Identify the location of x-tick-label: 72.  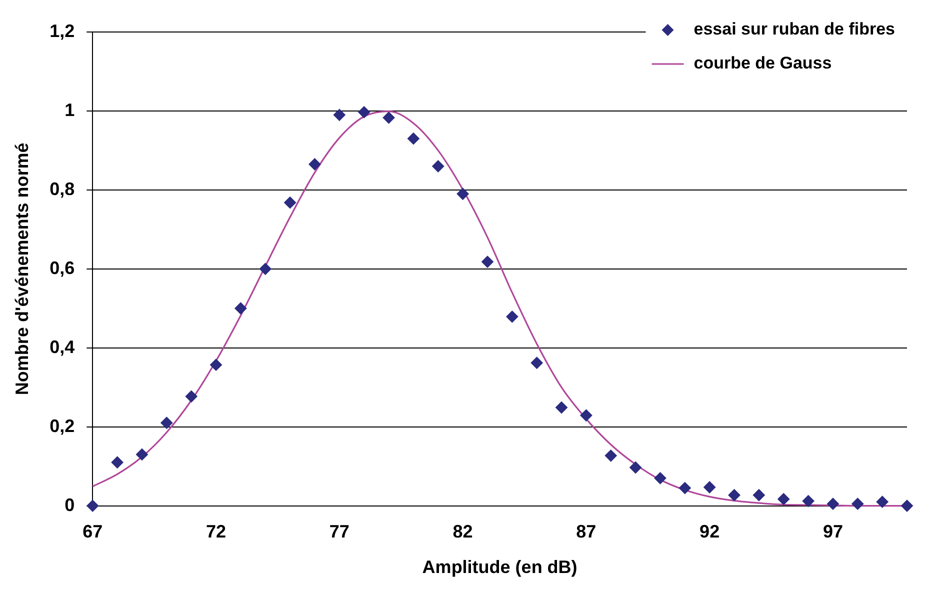
(216, 532).